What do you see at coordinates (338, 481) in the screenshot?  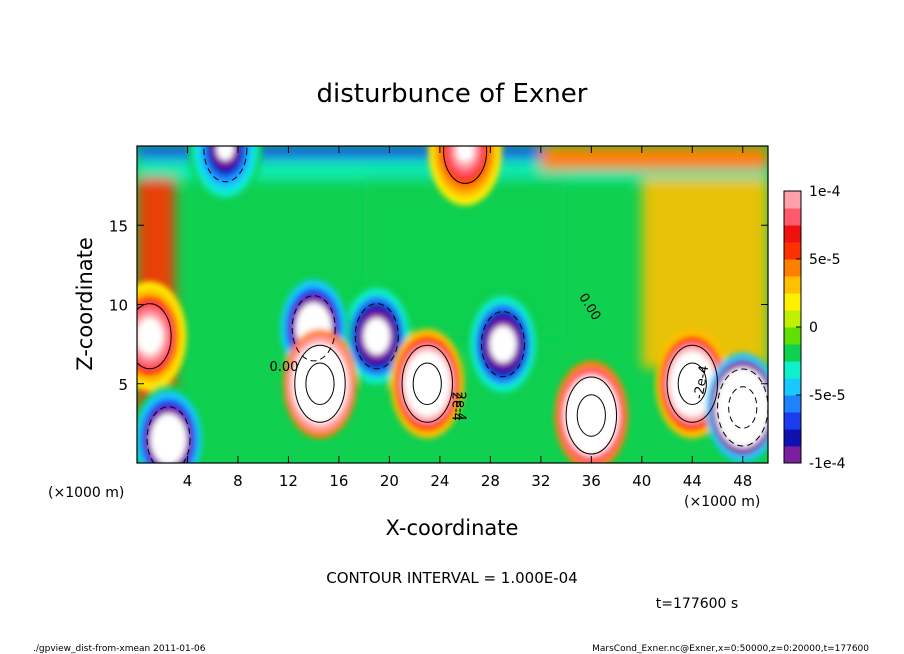 I see `x-tick-label: 16` at bounding box center [338, 481].